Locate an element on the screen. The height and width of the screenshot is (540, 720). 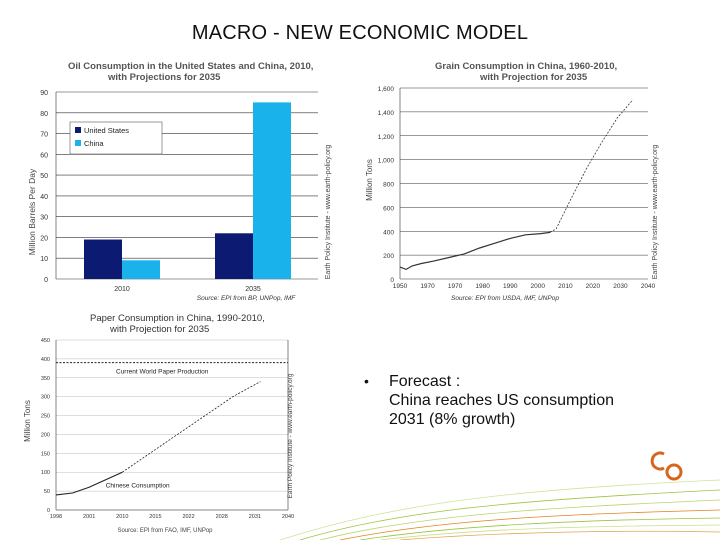
paper-y-tick-label: 0 is located at coordinates (48, 511).